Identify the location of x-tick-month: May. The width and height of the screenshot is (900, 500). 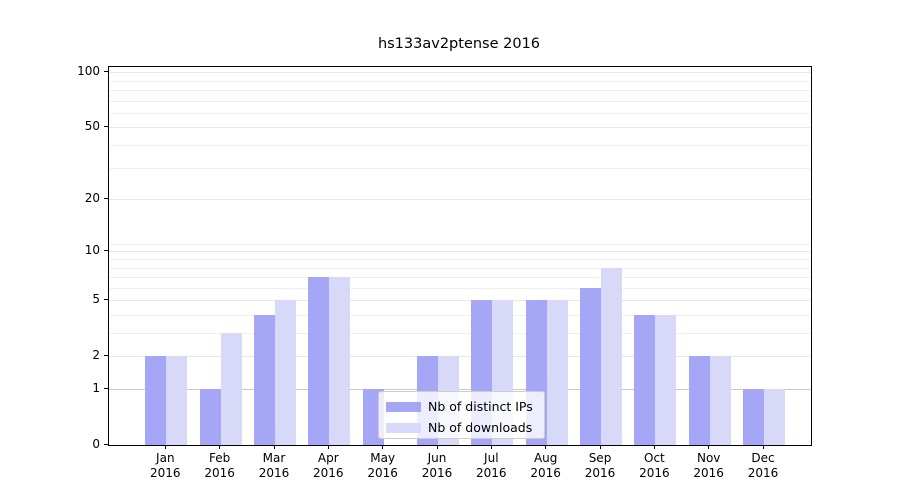
(383, 458).